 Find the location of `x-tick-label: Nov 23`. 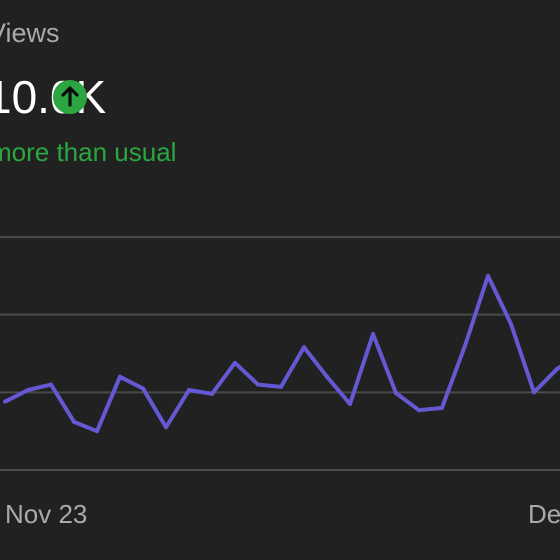

x-tick-label: Nov 23 is located at coordinates (46, 514).